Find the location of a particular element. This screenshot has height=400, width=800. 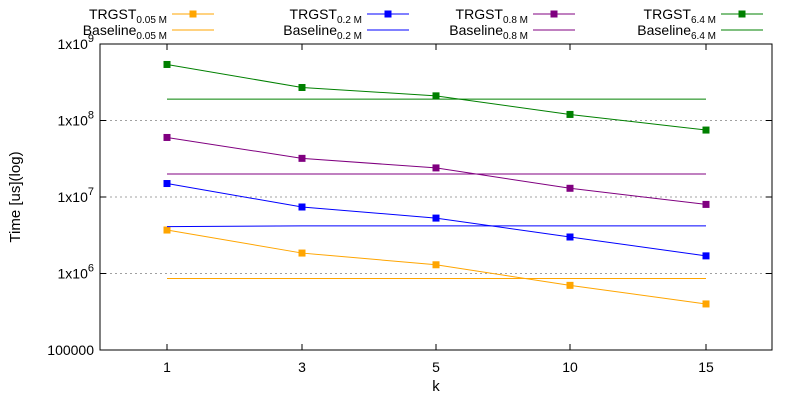

legend-entry: TRGST0.8 M is located at coordinates (515, 16).